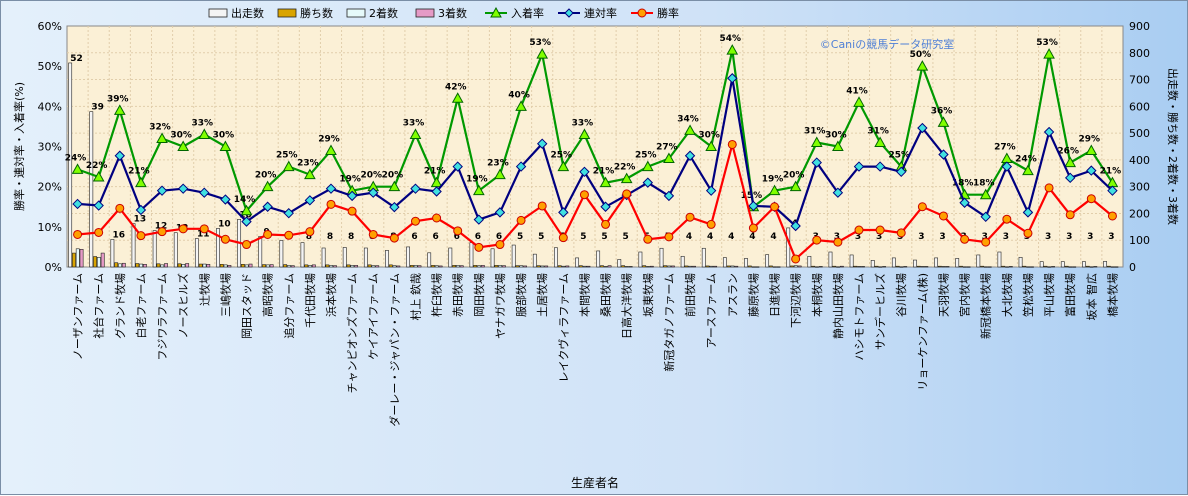 The width and height of the screenshot is (1188, 496). What do you see at coordinates (331, 295) in the screenshot?
I see `category-label: 浜本牧場` at bounding box center [331, 295].